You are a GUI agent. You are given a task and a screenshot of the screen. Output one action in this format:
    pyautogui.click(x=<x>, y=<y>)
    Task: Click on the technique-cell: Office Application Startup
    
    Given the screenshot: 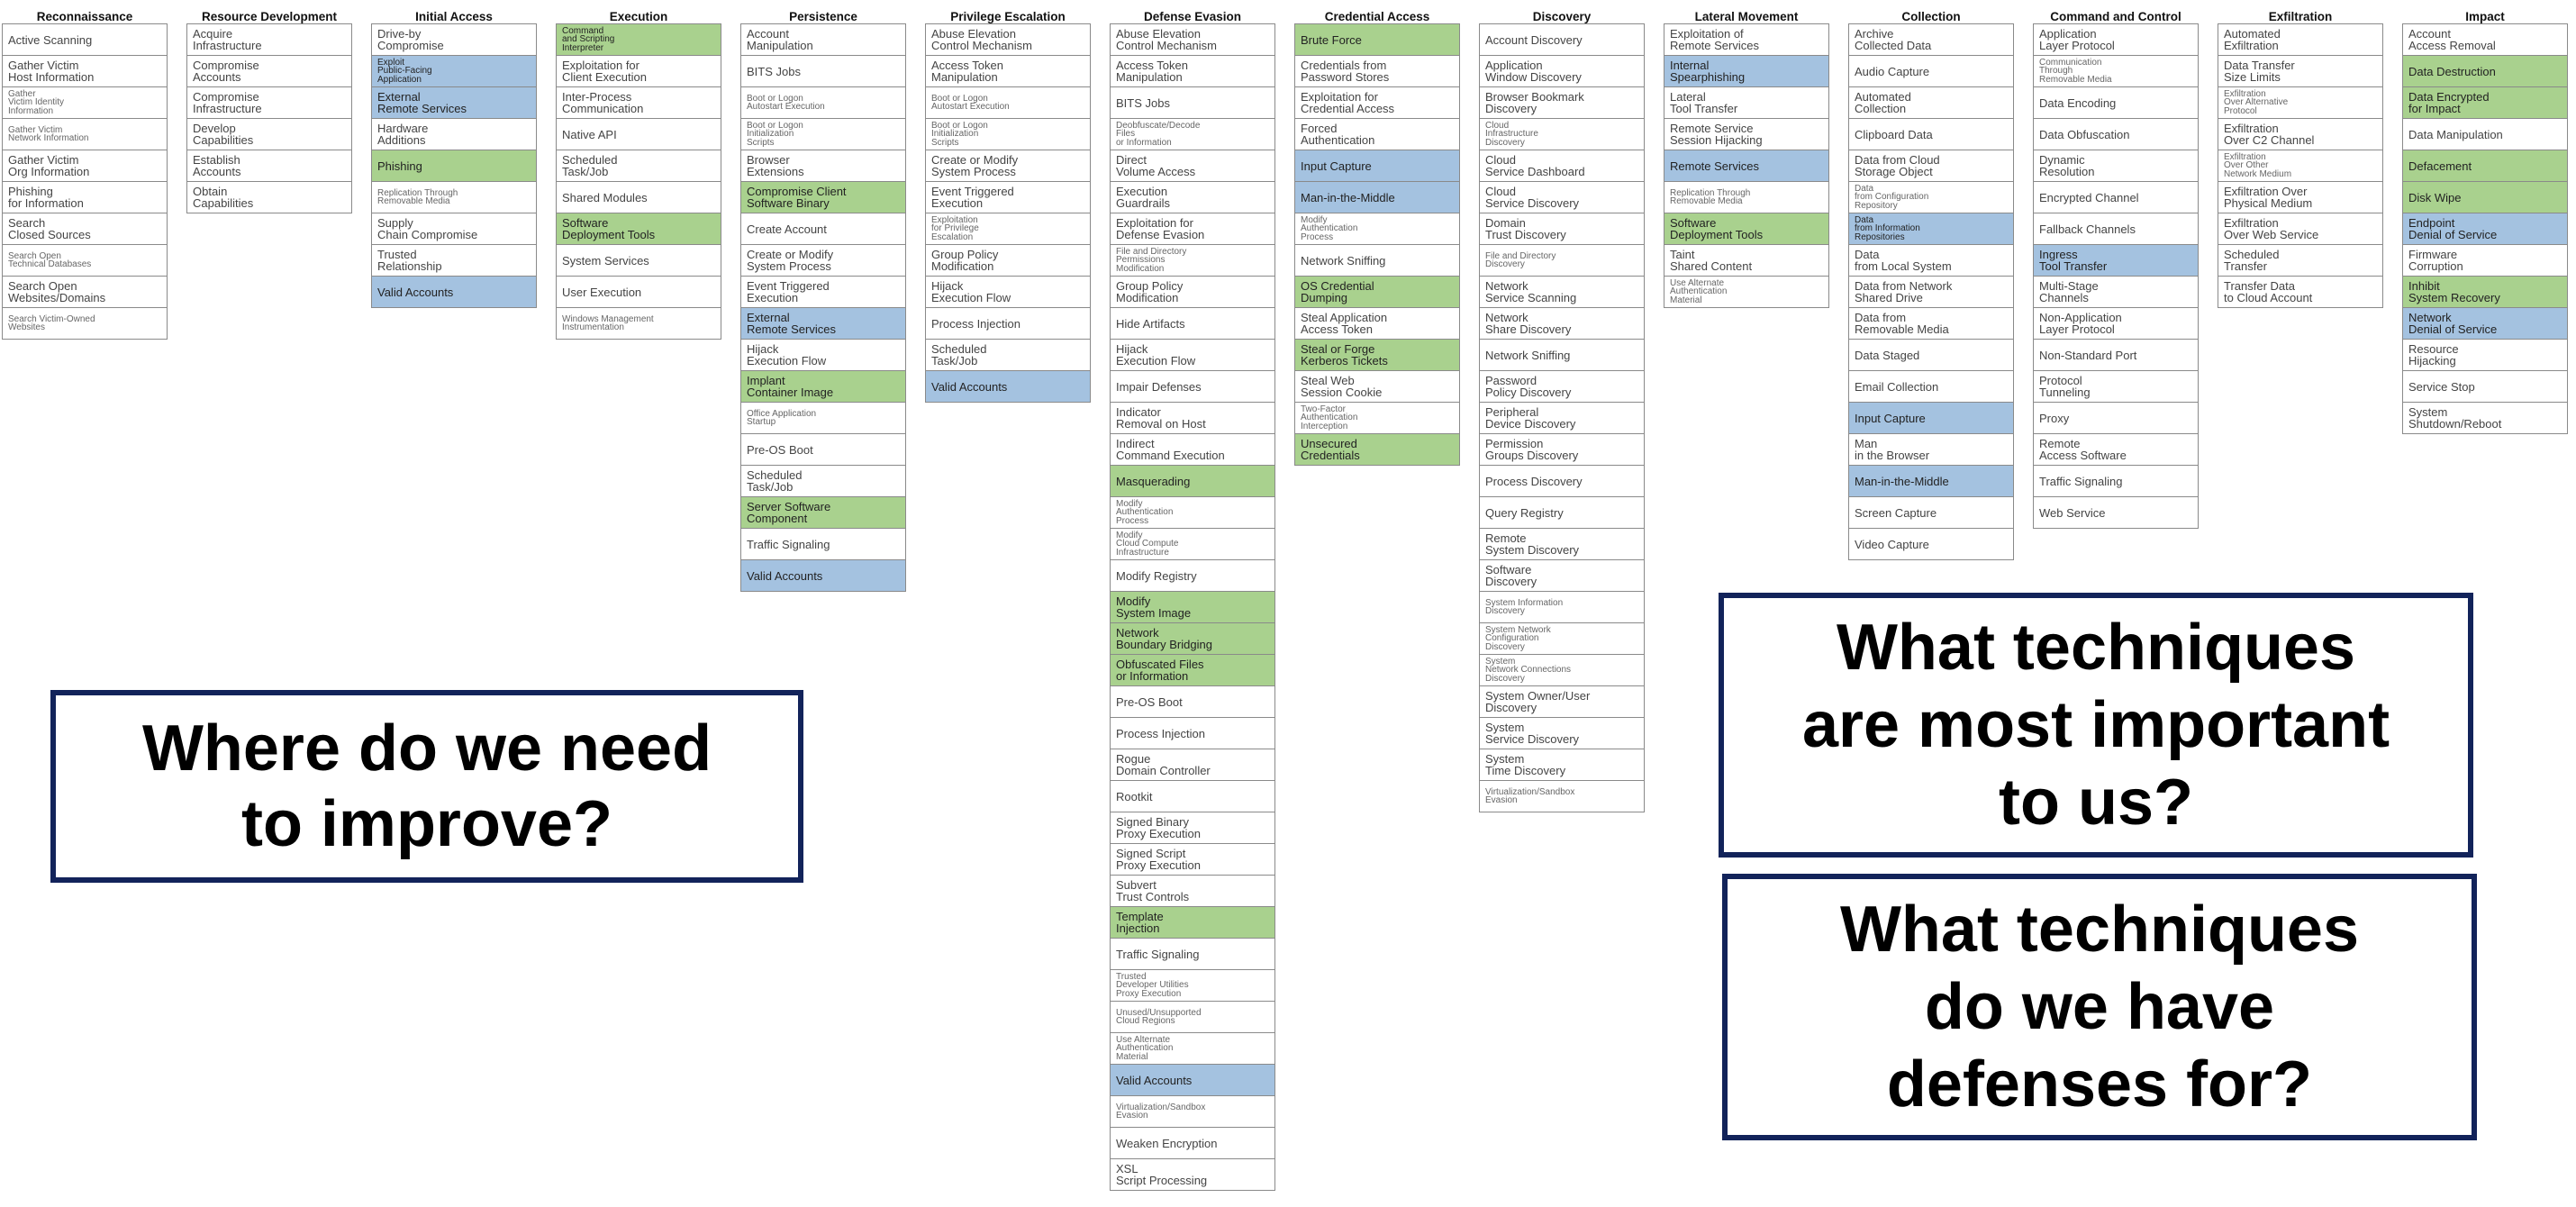 What is the action you would take?
    pyautogui.click(x=823, y=418)
    